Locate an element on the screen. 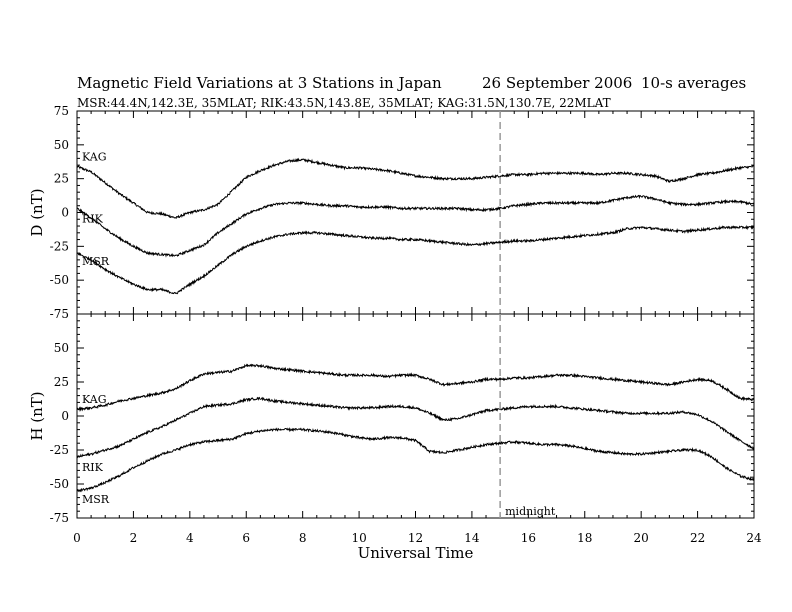  chart-averaging: 10-s averages is located at coordinates (693, 83).